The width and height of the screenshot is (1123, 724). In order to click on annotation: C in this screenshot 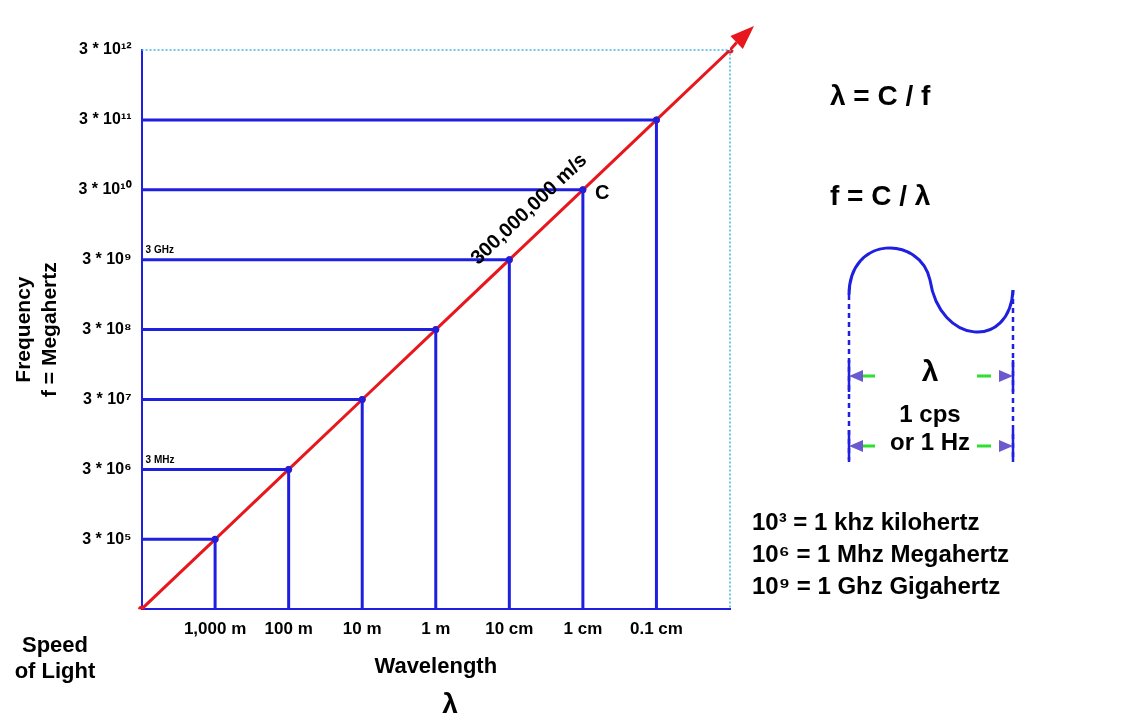, I will do `click(602, 192)`.